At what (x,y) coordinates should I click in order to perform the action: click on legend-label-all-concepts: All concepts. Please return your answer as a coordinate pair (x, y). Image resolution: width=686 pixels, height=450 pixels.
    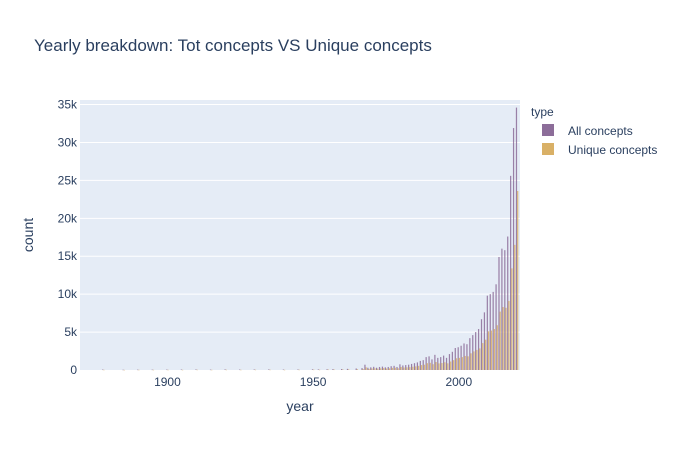
    Looking at the image, I should click on (600, 131).